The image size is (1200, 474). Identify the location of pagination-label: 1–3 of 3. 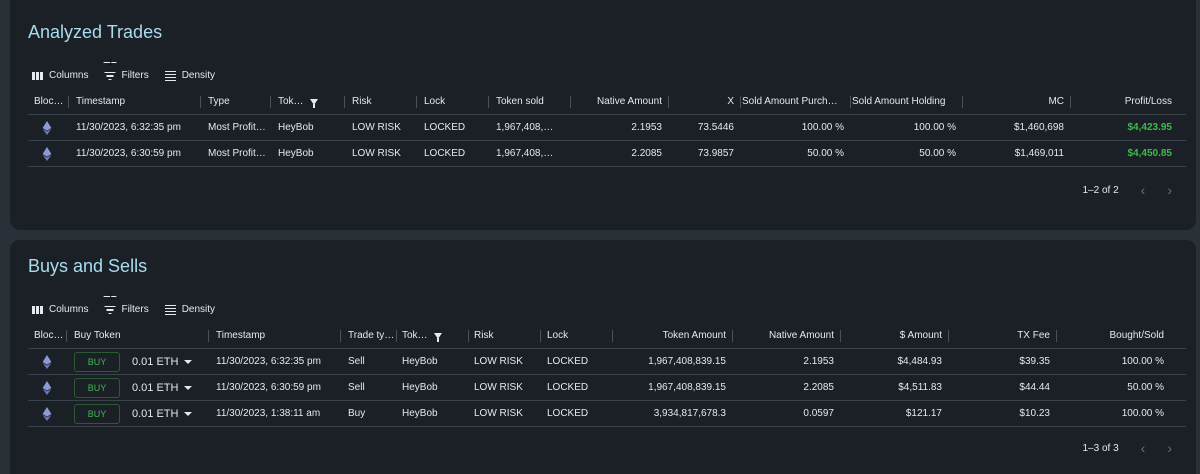
(1100, 448).